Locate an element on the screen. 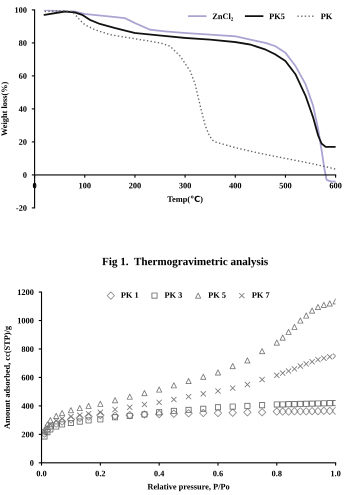  caption: Fig 1. Thermogravimetric analysis is located at coordinates (185, 262).